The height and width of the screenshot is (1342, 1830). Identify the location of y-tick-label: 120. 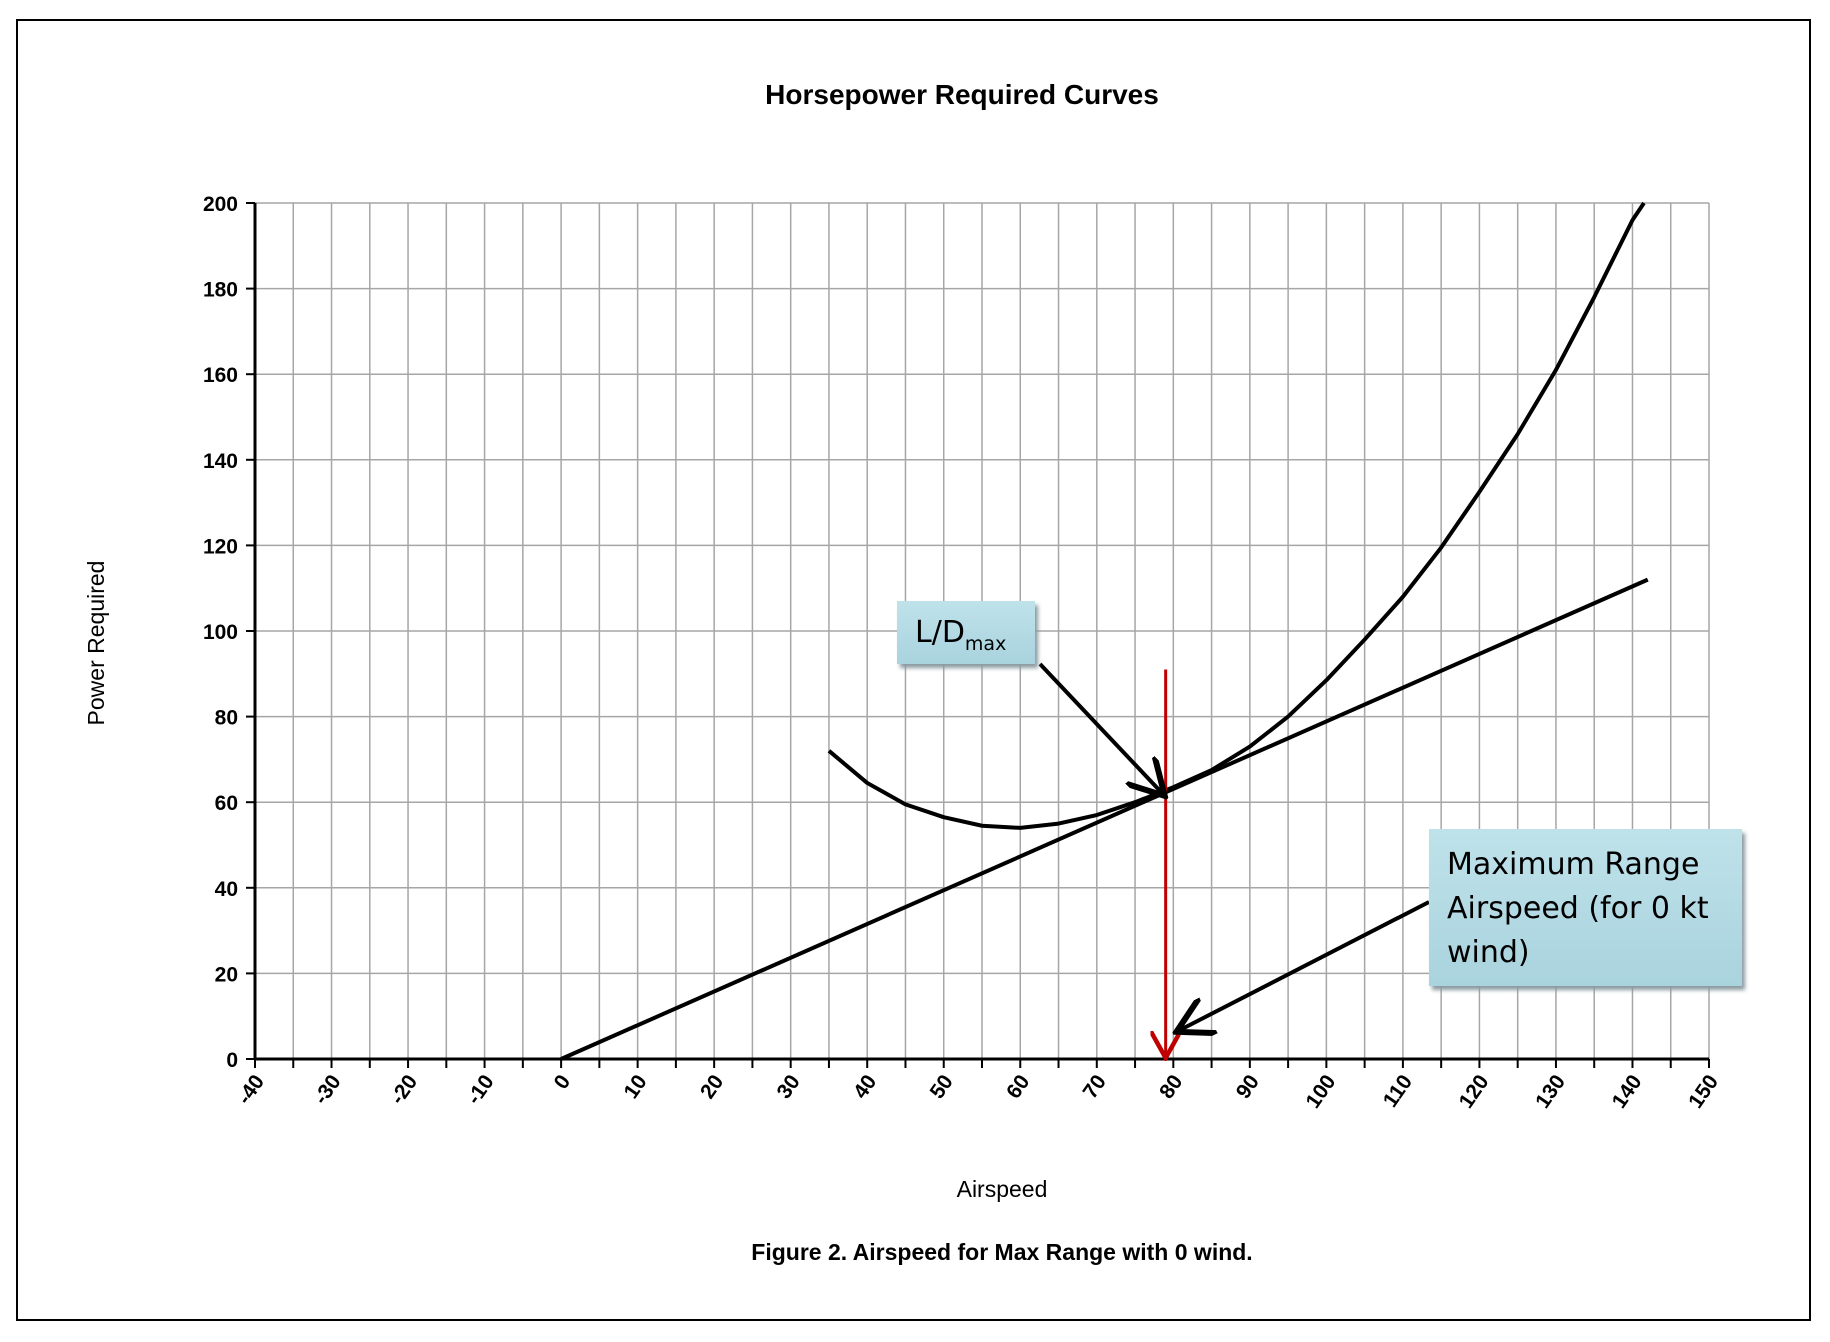
(220, 546).